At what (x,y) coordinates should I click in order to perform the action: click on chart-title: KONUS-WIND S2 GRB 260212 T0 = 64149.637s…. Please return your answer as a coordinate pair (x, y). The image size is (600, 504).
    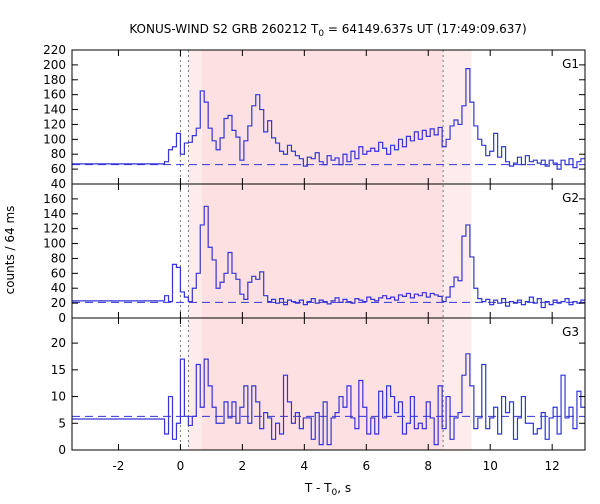
    Looking at the image, I should click on (327, 30).